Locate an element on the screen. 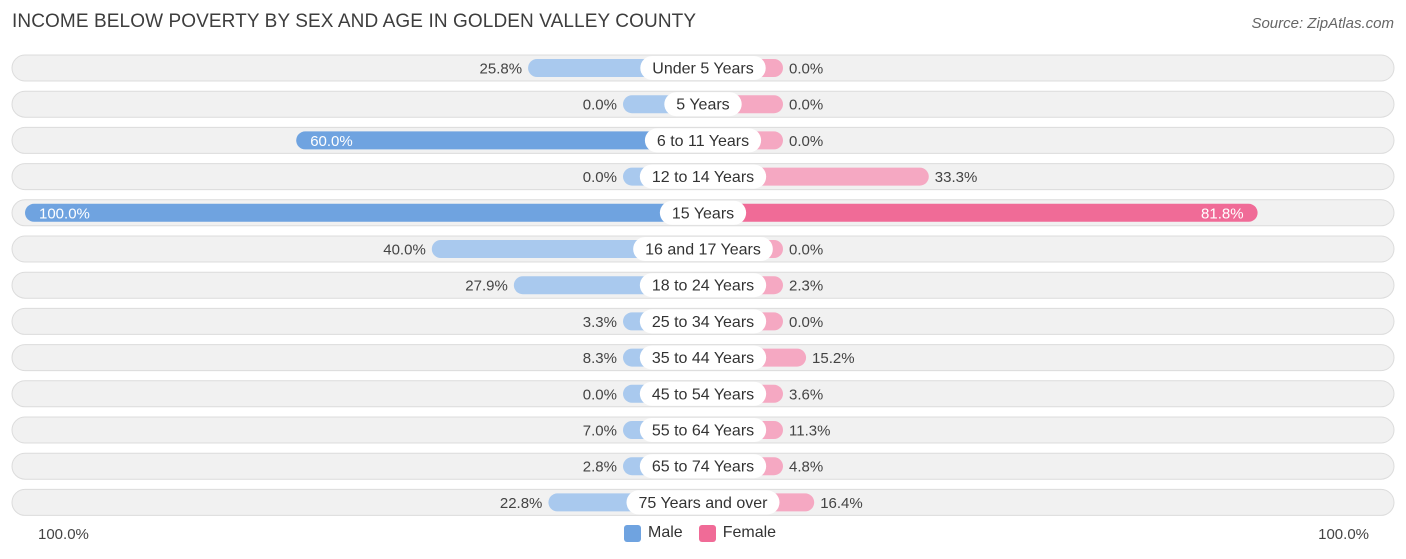 The height and width of the screenshot is (559, 1406). category-label: 18 to 24 Years is located at coordinates (703, 286).